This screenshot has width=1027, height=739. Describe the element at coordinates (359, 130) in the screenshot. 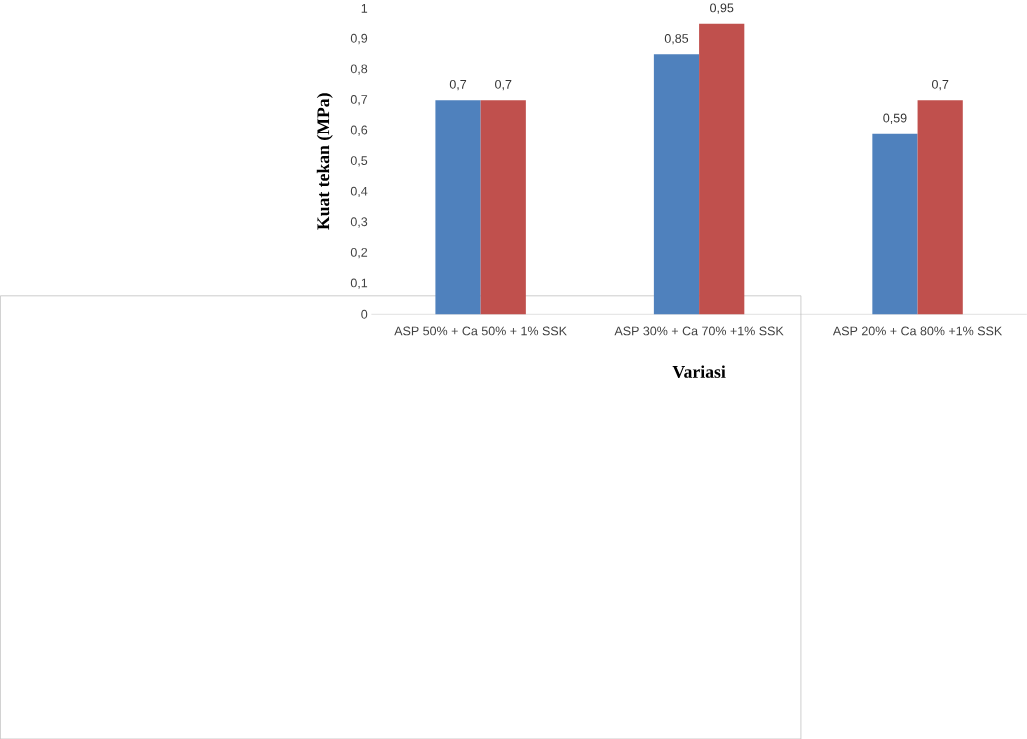

I see `y-tick-label: 0,6` at that location.